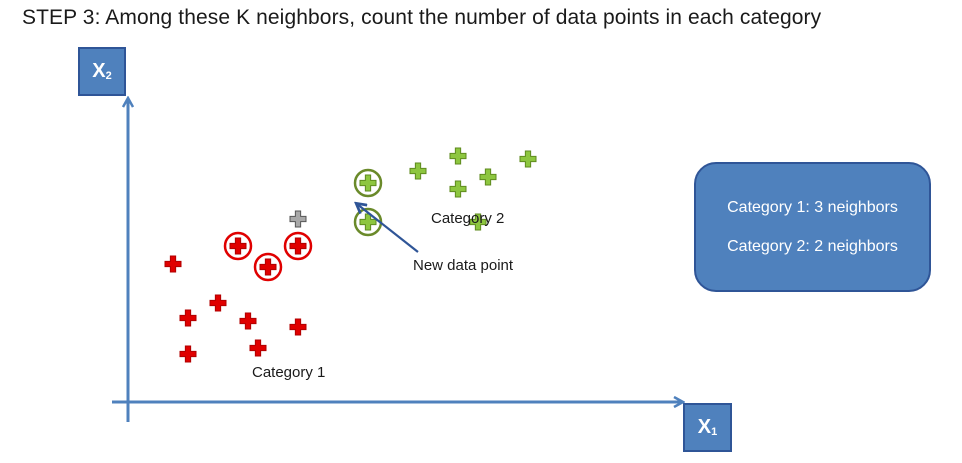 The image size is (962, 463). What do you see at coordinates (467, 218) in the screenshot?
I see `category-2-label: Category 2` at bounding box center [467, 218].